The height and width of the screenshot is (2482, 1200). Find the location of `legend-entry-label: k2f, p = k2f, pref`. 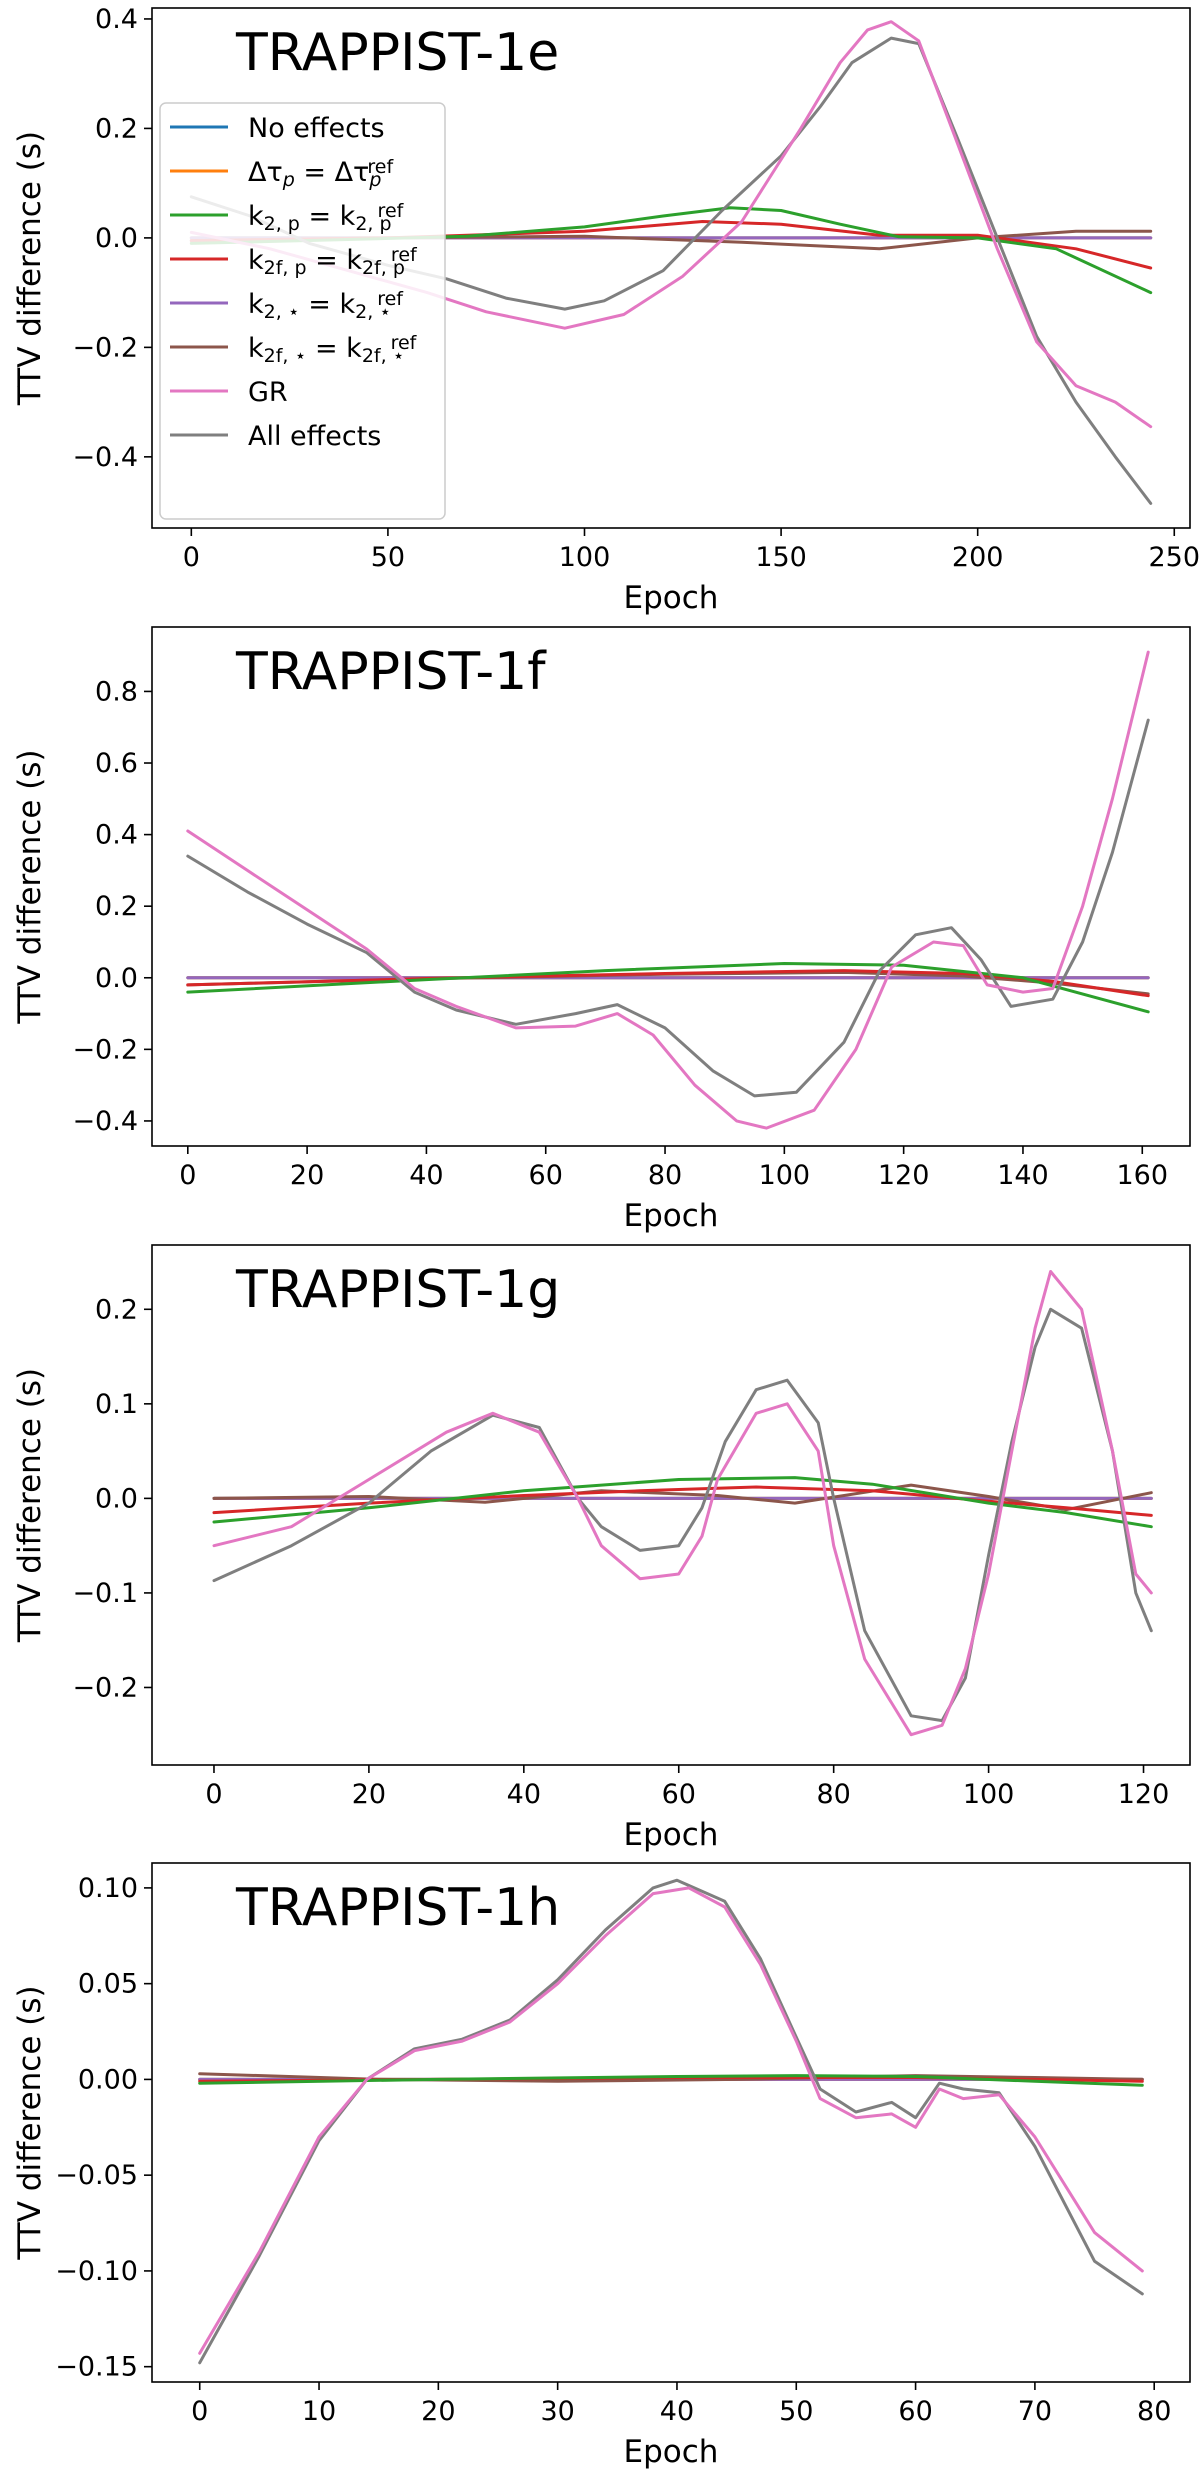

legend-entry-label: k2f, p = k2f, pref is located at coordinates (333, 261).